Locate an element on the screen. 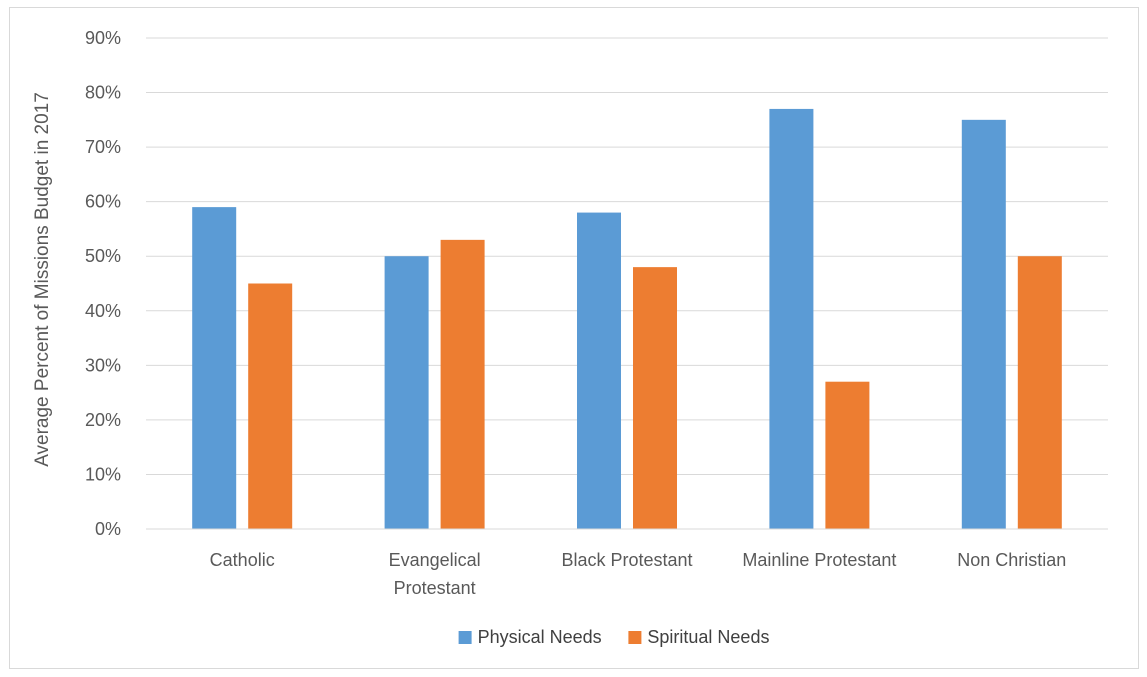 The width and height of the screenshot is (1147, 677). x-tick-label: Non Christian is located at coordinates (1011, 560).